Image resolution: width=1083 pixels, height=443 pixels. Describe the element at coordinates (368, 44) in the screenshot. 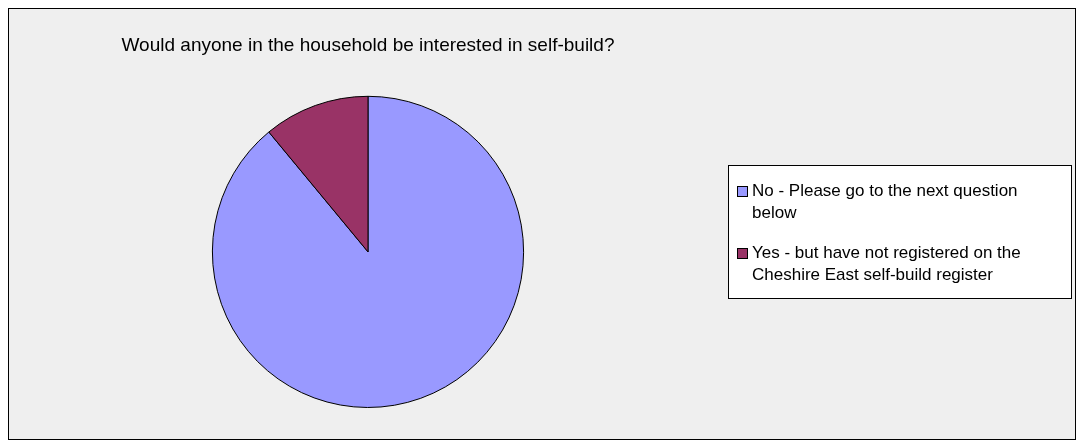

I see `chart-title: Would anyone in the household be interested in self-build?` at that location.